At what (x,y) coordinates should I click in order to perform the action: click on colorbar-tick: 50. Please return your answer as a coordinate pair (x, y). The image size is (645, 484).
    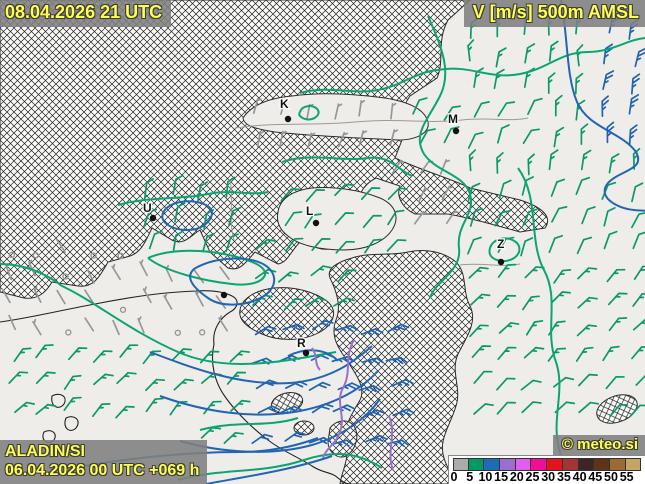
    Looking at the image, I should click on (611, 477).